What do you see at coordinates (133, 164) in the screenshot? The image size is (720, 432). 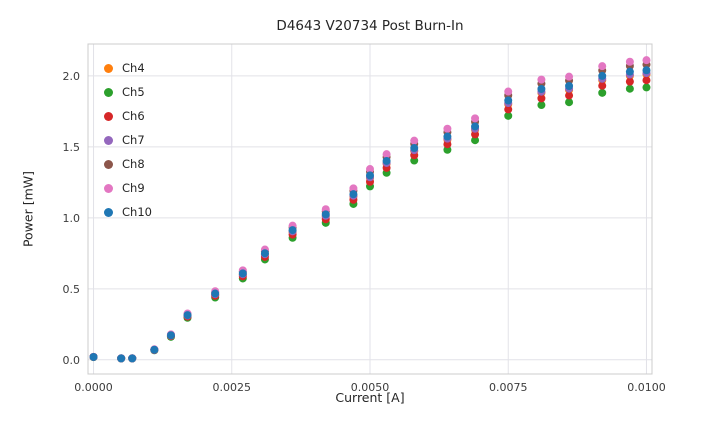 I see `legend-label: Ch8` at bounding box center [133, 164].